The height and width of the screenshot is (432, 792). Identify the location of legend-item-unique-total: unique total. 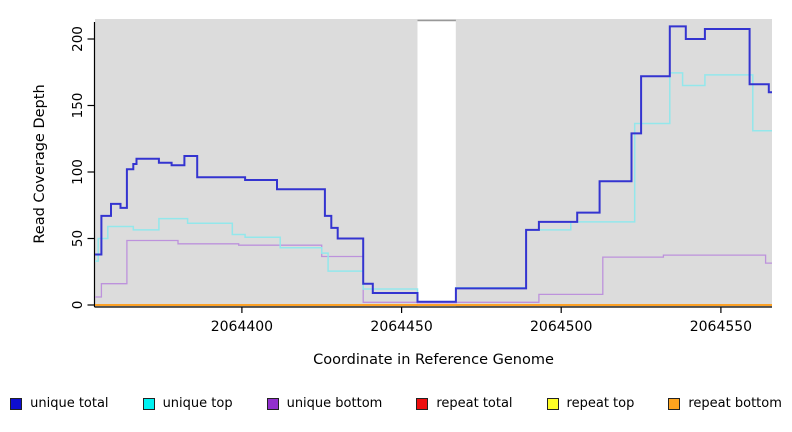
(59, 403).